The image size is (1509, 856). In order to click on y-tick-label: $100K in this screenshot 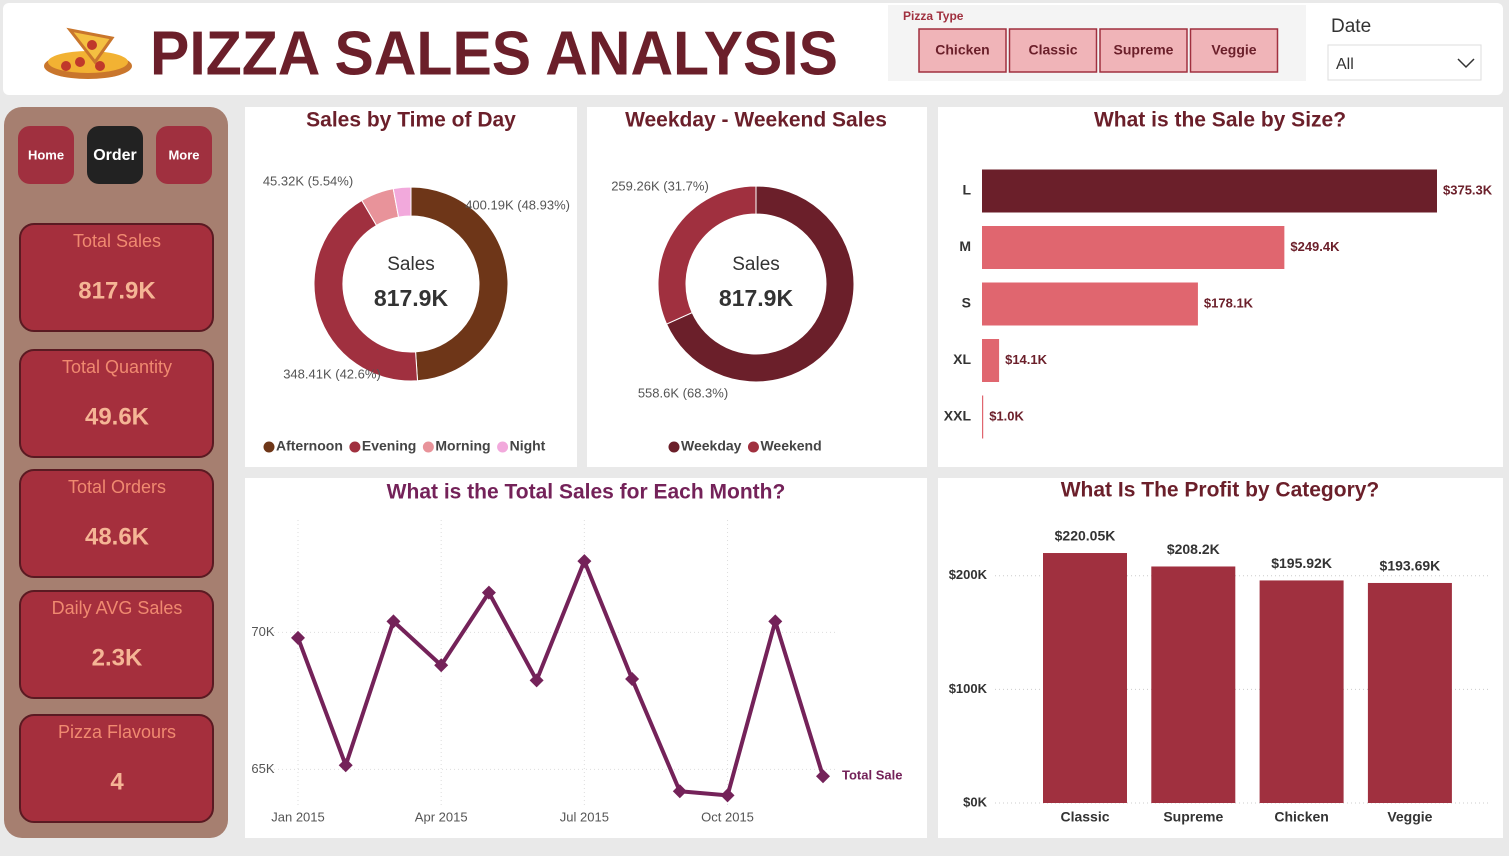, I will do `click(968, 688)`.